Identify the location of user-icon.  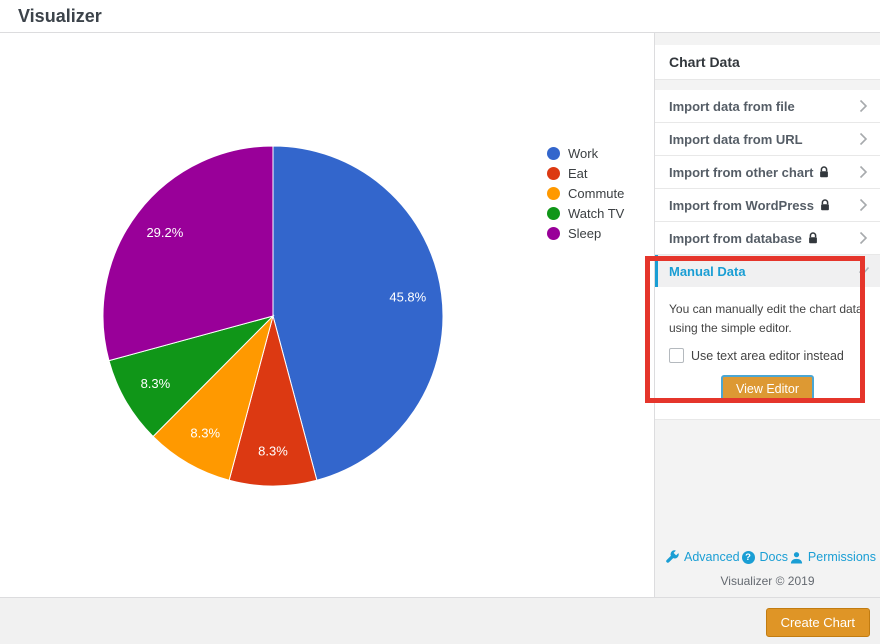
(796, 557).